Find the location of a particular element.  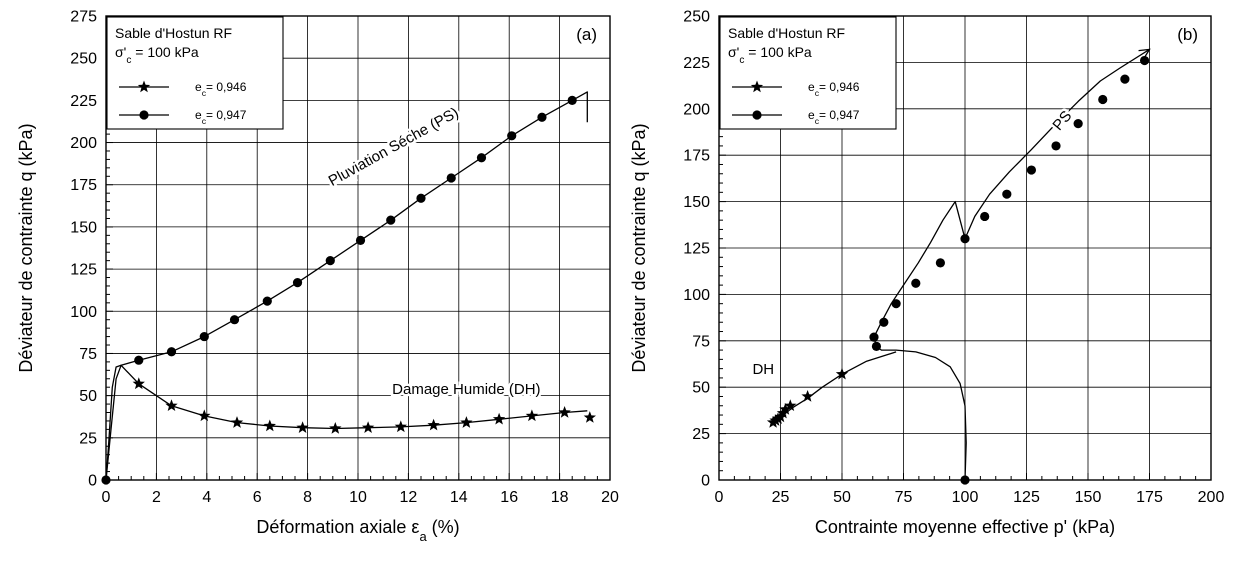

curve-annotation: DH is located at coordinates (763, 369).